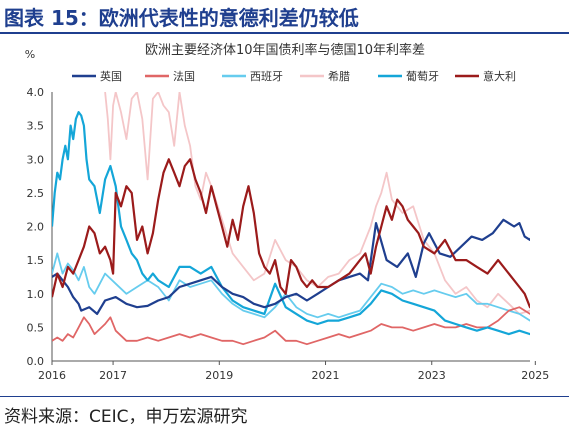 The width and height of the screenshot is (569, 428). I want to click on legend-label-greece: 希腊, so click(339, 76).